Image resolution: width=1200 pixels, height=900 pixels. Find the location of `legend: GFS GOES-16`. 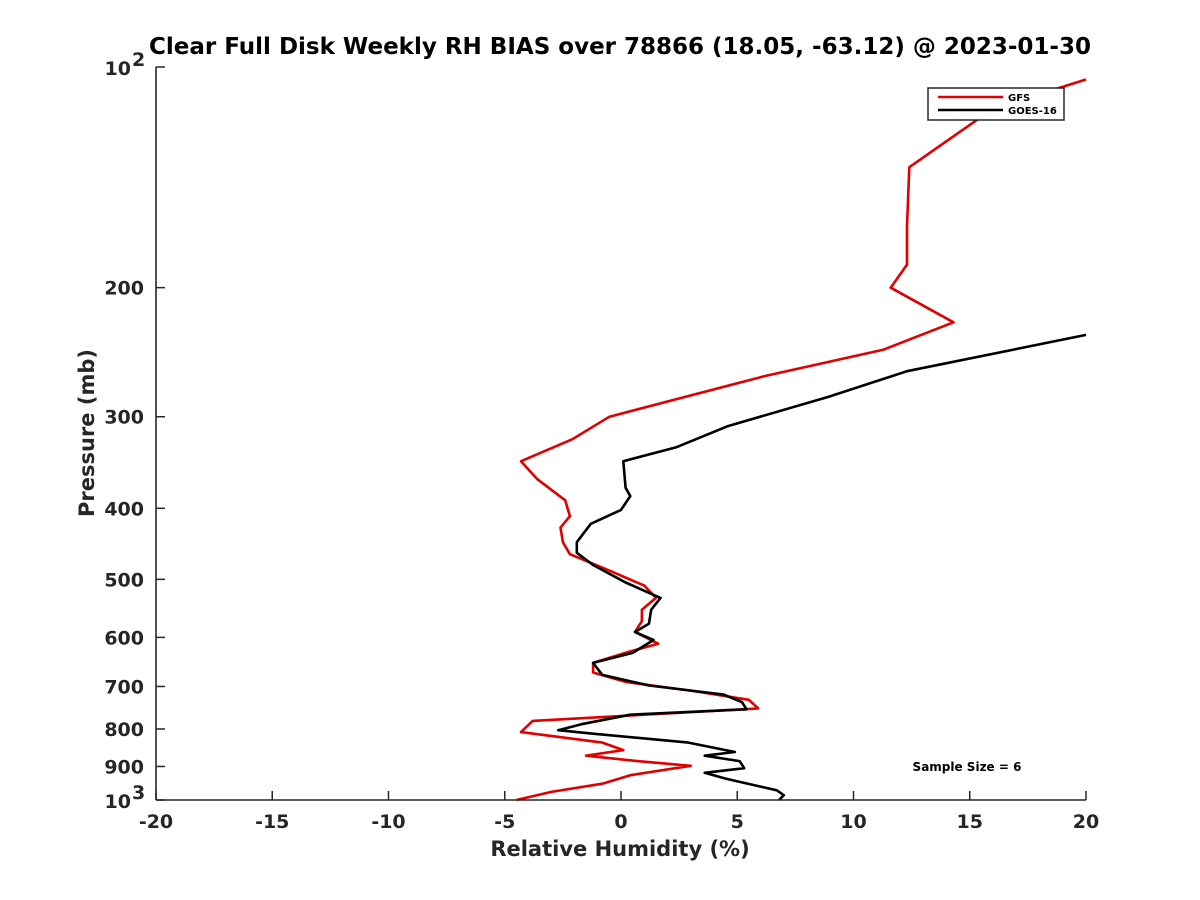

legend: GFS GOES-16 is located at coordinates (996, 104).